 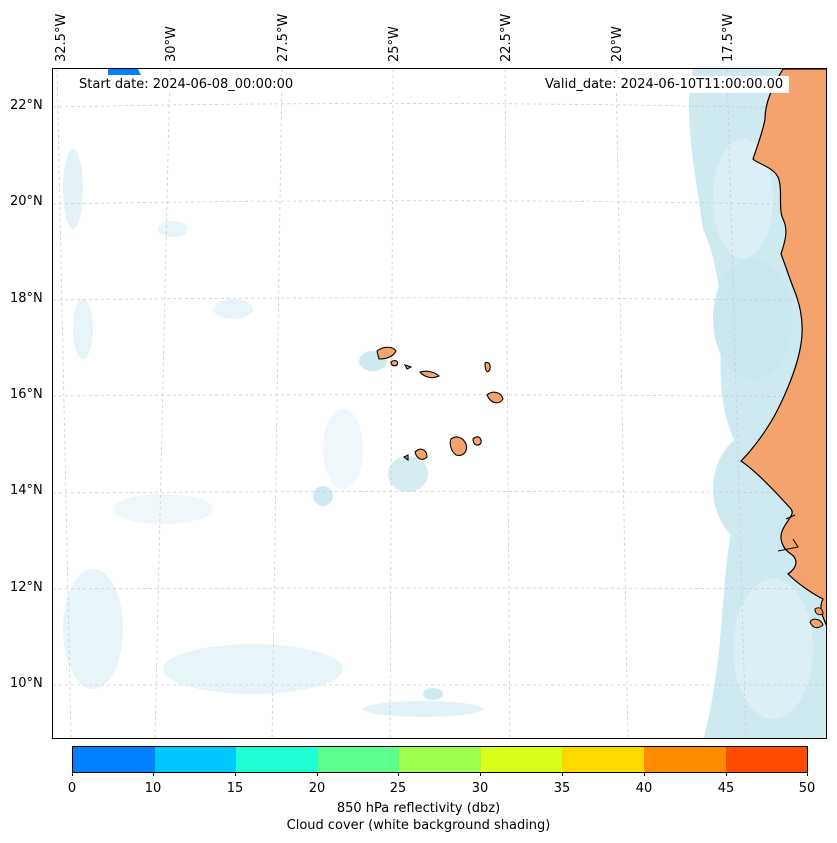 What do you see at coordinates (726, 788) in the screenshot?
I see `colorbar-tick-label: 45` at bounding box center [726, 788].